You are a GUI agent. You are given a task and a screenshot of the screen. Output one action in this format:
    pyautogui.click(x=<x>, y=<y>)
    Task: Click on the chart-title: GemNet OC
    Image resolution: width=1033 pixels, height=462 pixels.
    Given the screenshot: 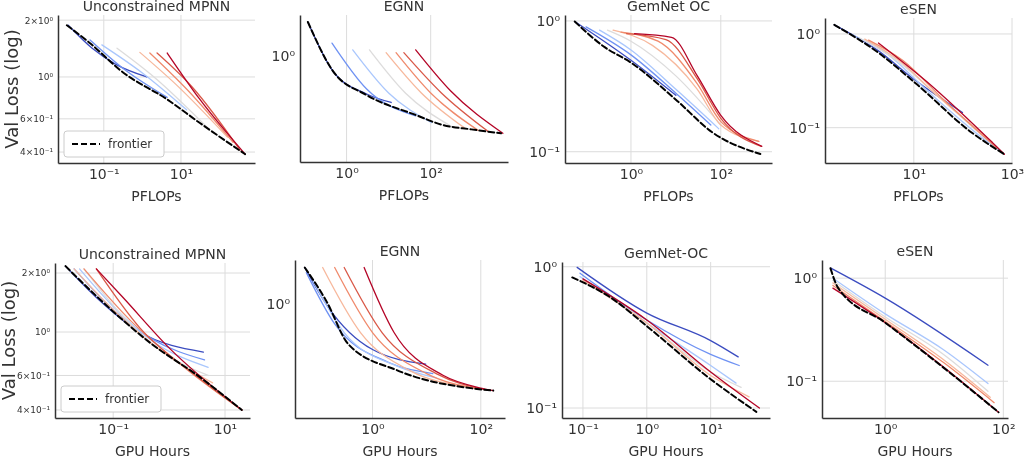 What is the action you would take?
    pyautogui.click(x=669, y=7)
    